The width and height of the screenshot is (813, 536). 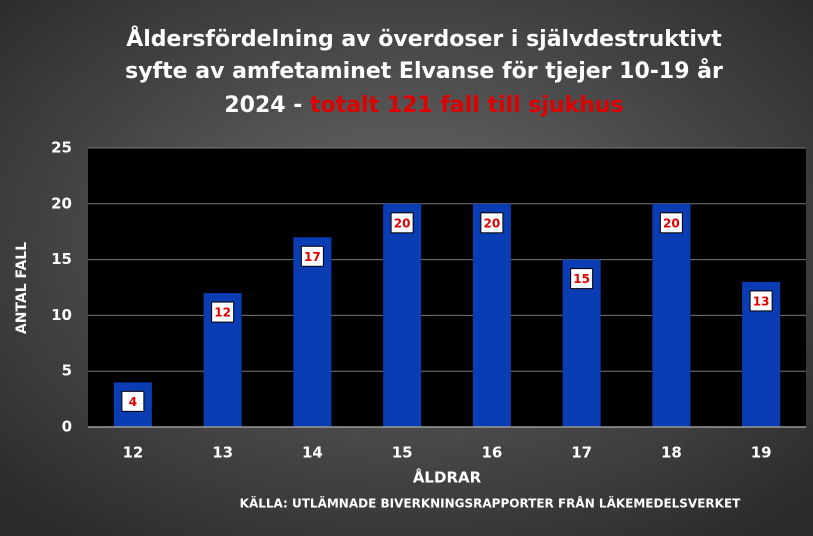 I want to click on y-tick-label: 20, so click(x=61, y=203).